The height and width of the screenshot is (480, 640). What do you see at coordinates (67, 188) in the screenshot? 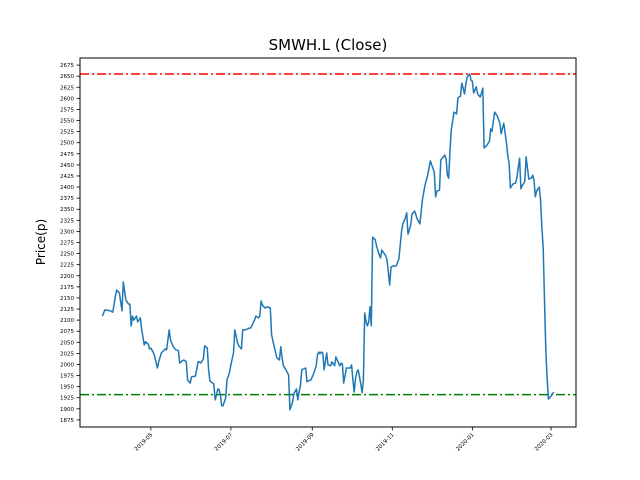
I see `y-tick-label: 2400` at bounding box center [67, 188].